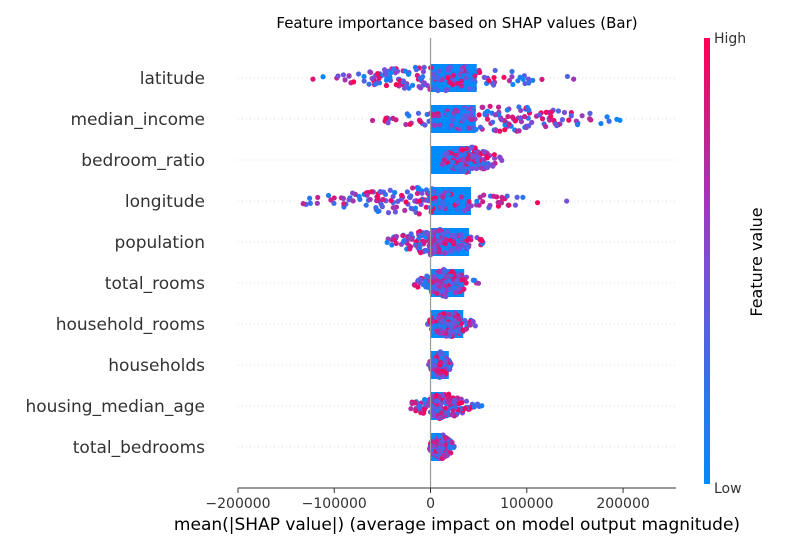 The width and height of the screenshot is (800, 550). I want to click on feature-label: housing_median_age, so click(116, 407).